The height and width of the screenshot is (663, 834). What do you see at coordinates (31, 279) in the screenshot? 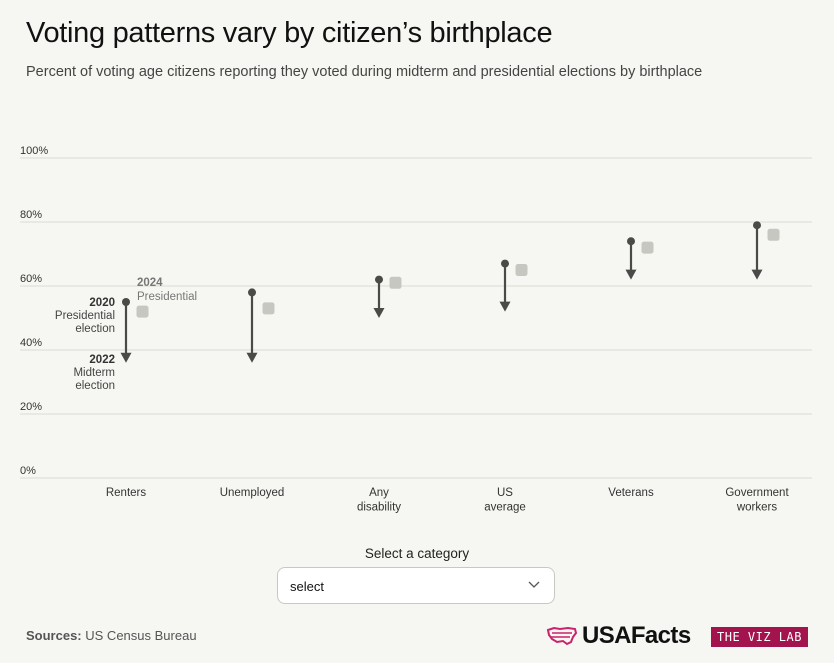
I see `y-tick-label: 60%` at bounding box center [31, 279].